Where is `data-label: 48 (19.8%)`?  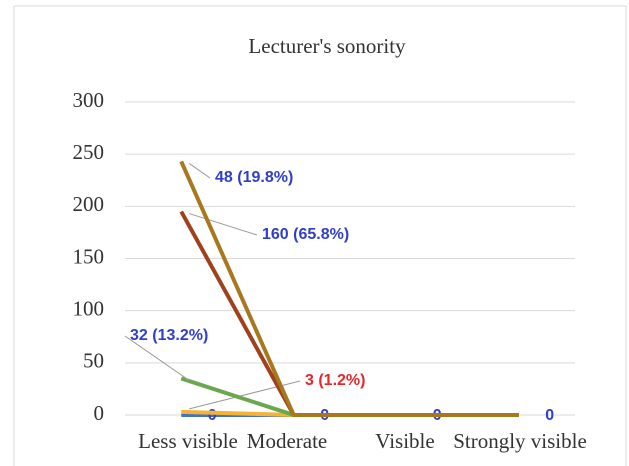 data-label: 48 (19.8%) is located at coordinates (254, 177).